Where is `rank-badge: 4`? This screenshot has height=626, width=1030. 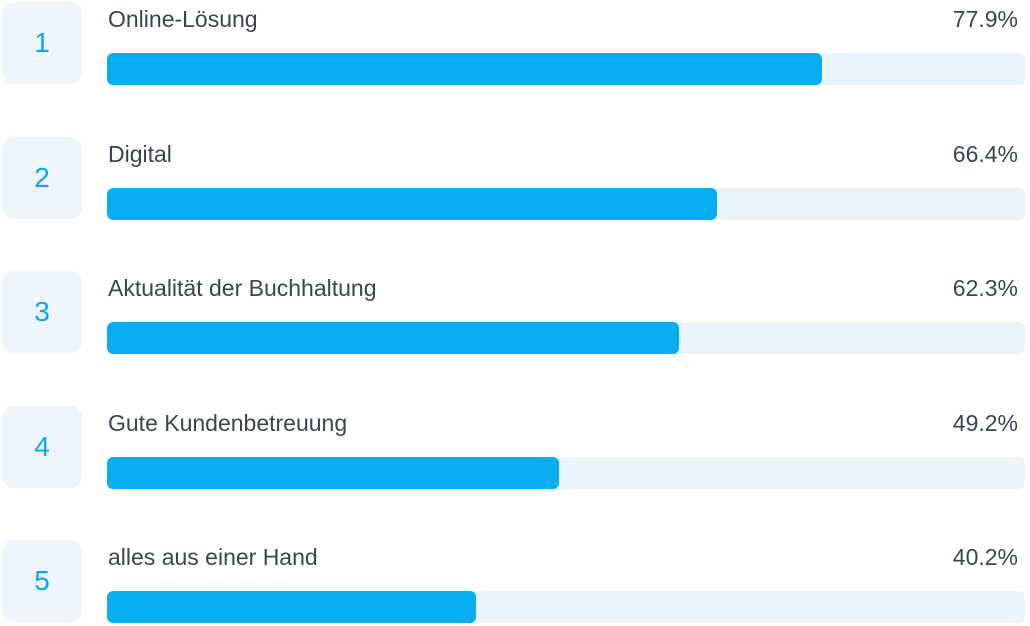 rank-badge: 4 is located at coordinates (42, 446).